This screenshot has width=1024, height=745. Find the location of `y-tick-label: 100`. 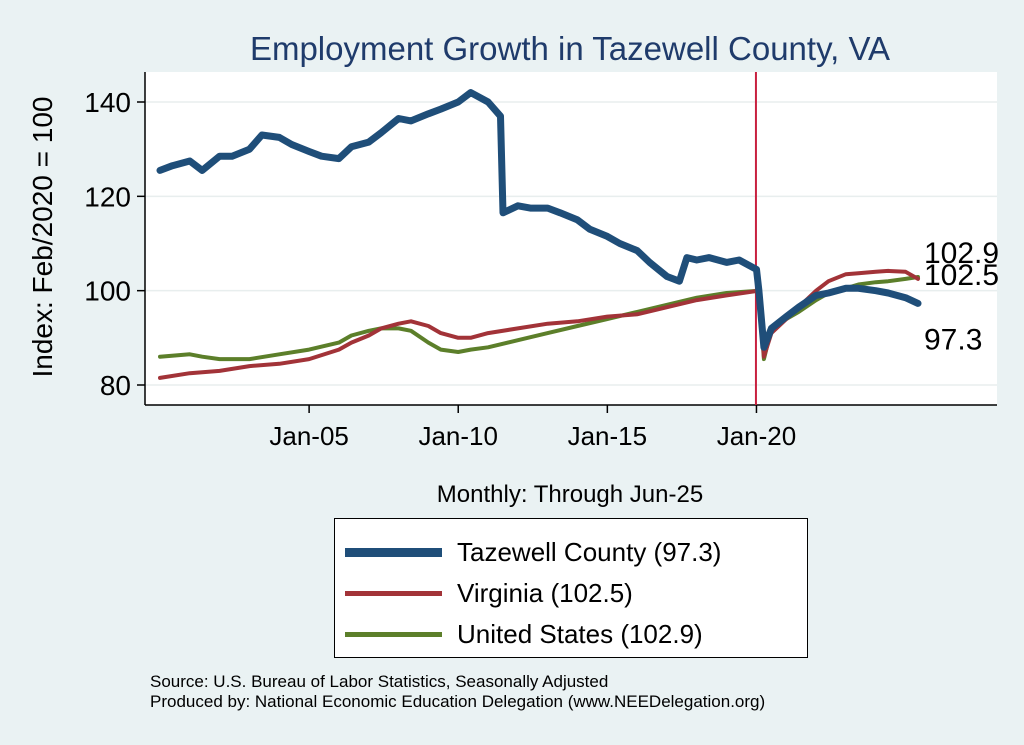

y-tick-label: 100 is located at coordinates (107, 291).